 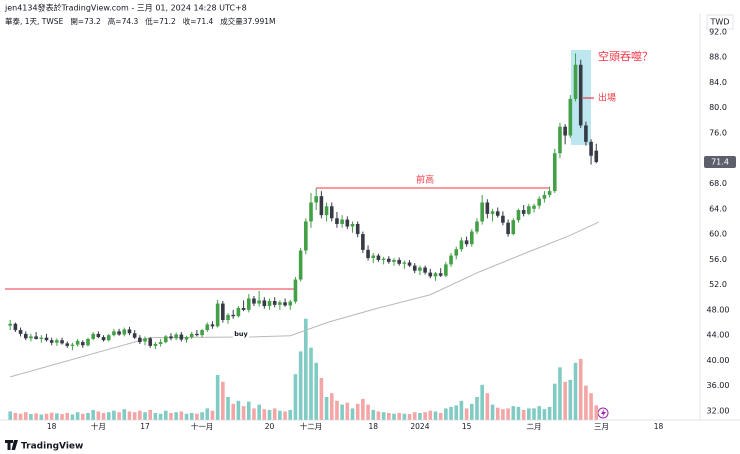 I want to click on price-badge-label: 71.4, so click(x=720, y=162).